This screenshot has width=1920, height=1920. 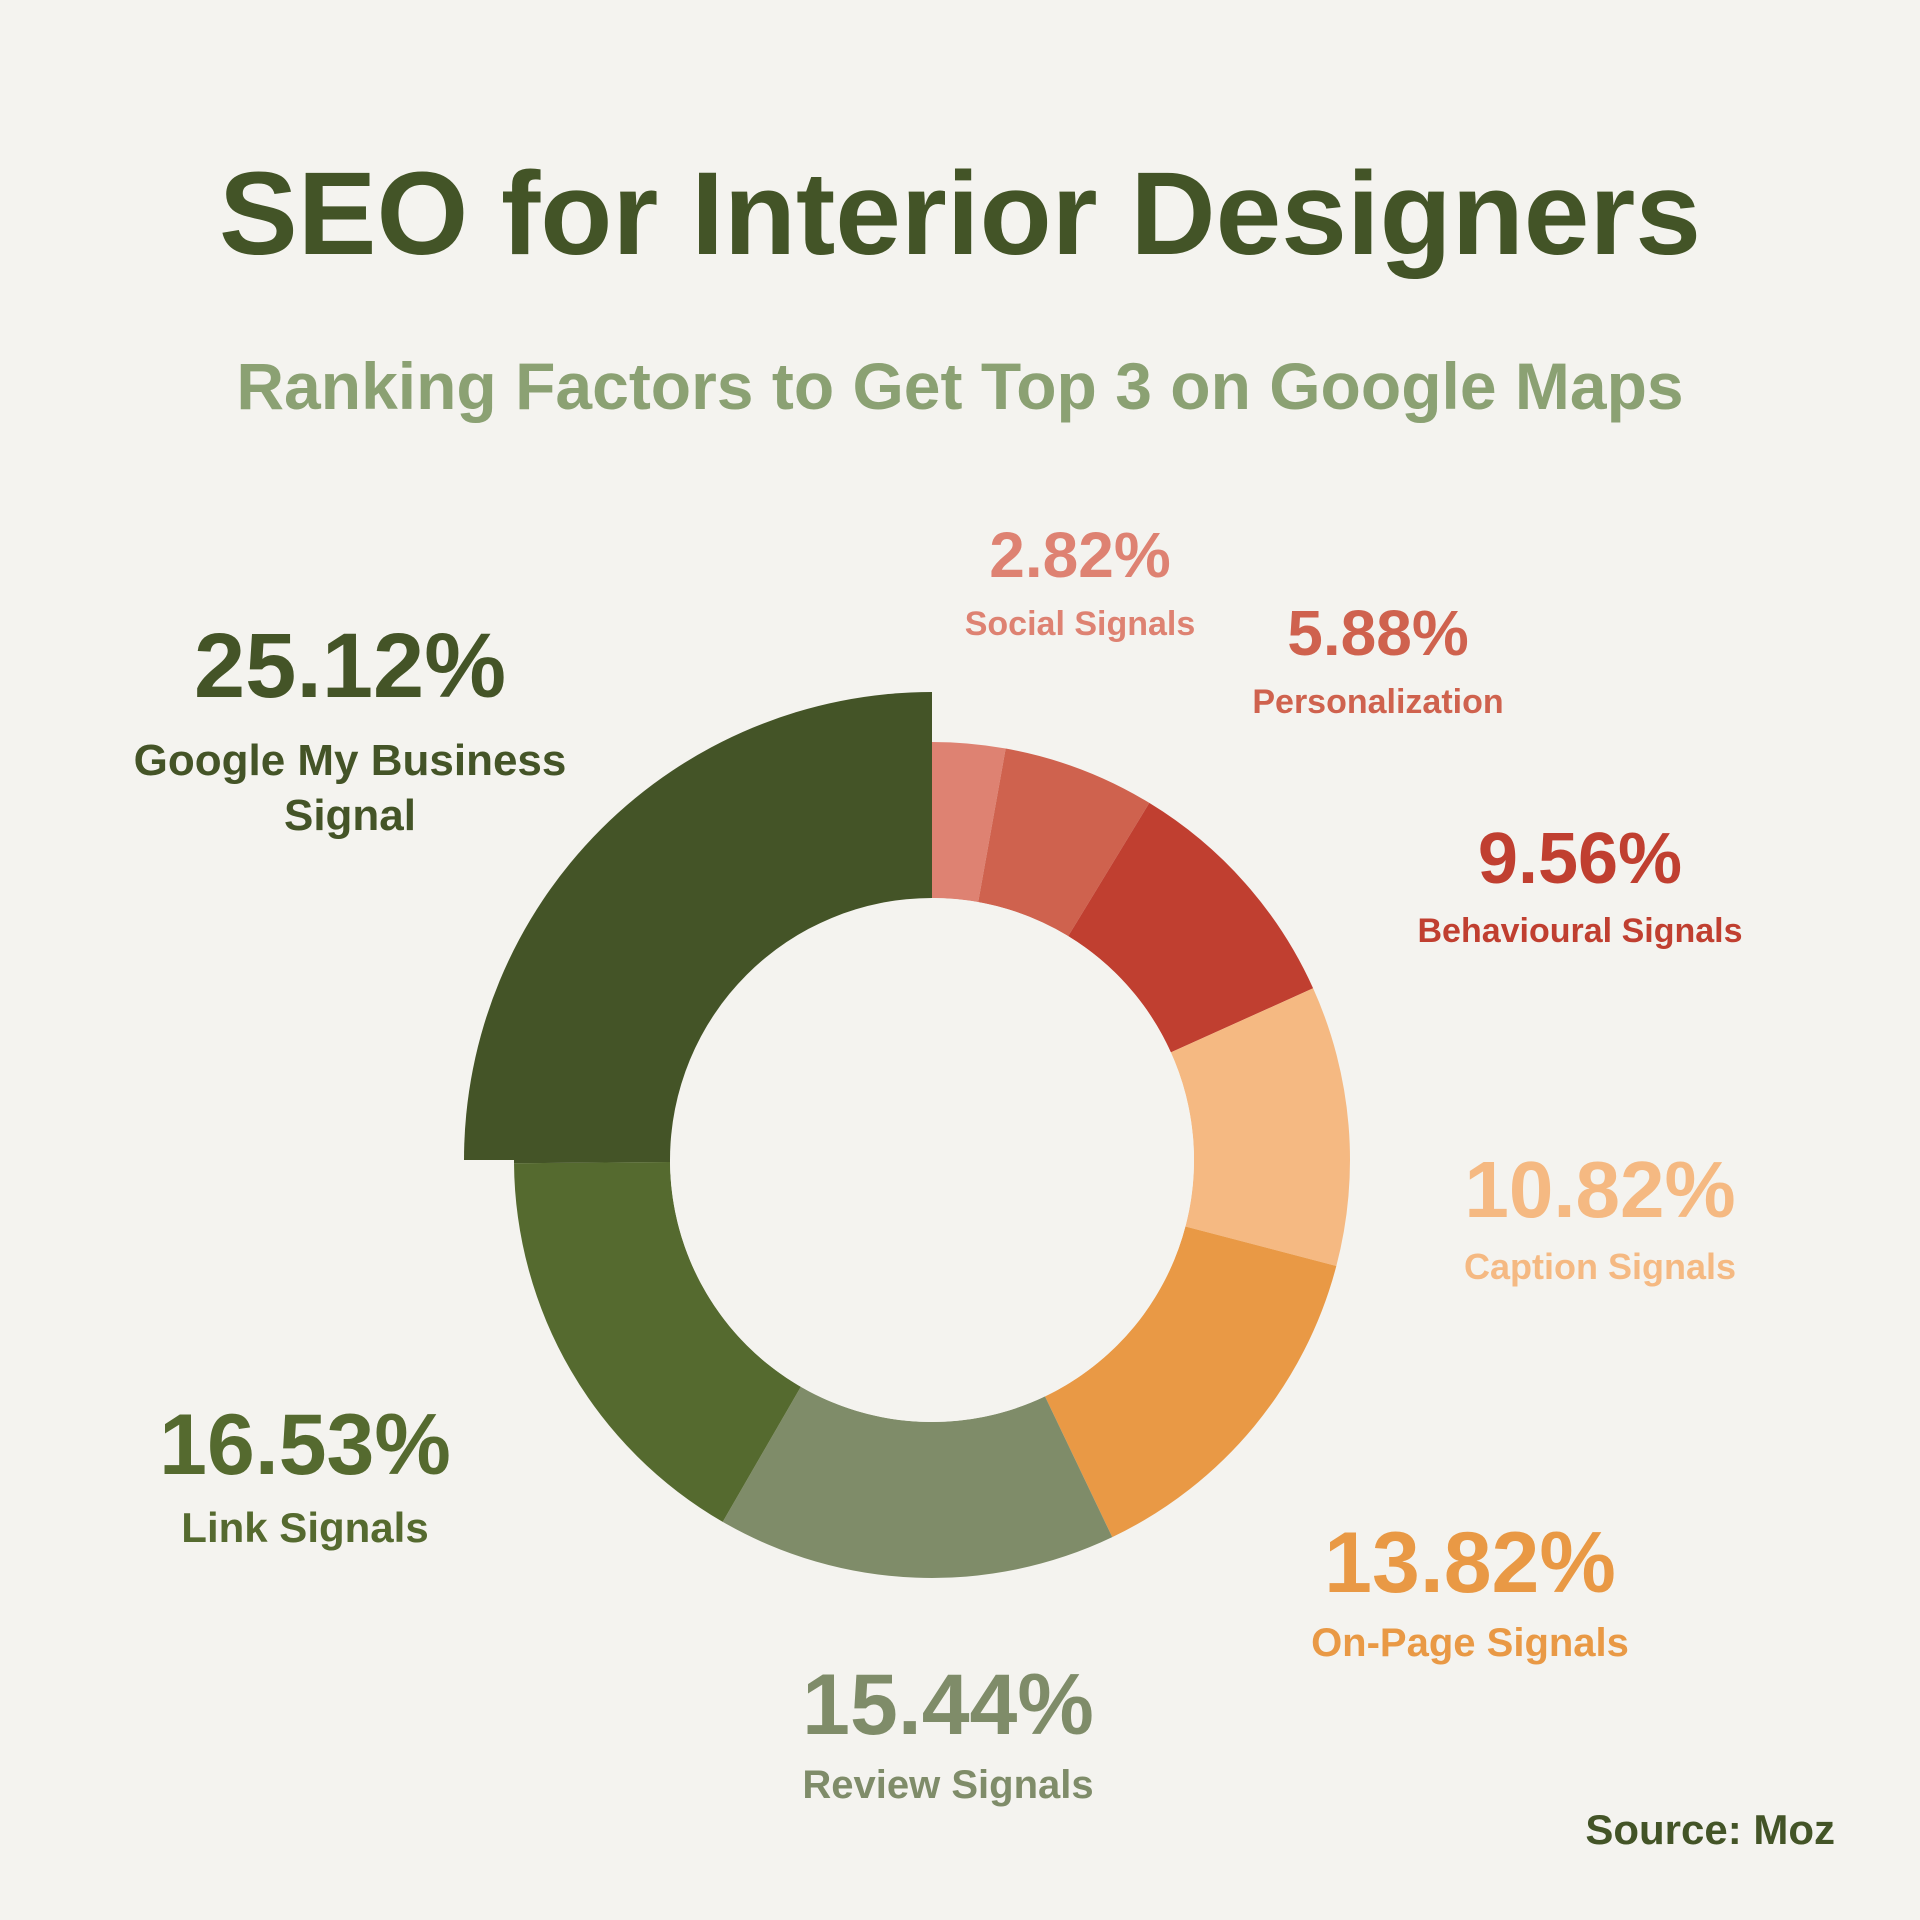 I want to click on slice-value-behavioural-signals: 9.56%, so click(x=1580, y=859).